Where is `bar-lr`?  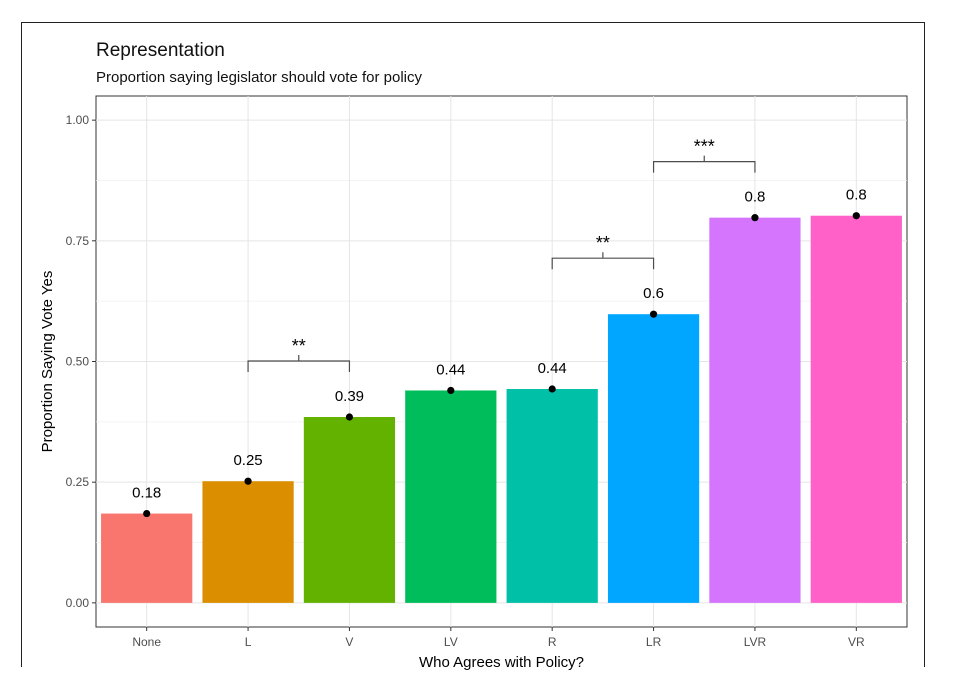 bar-lr is located at coordinates (653, 458).